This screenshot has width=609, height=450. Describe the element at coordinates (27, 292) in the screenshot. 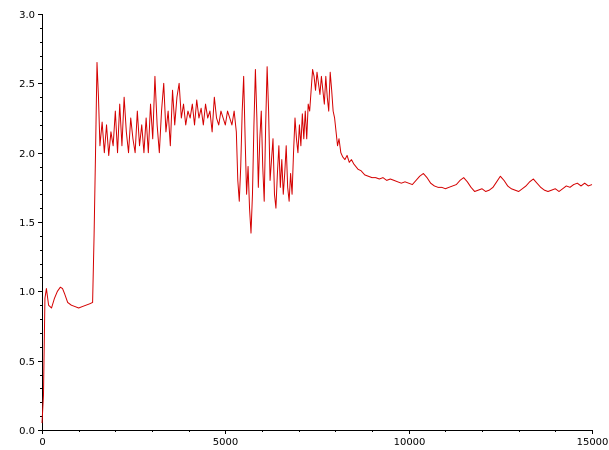

I see `y-tick-label: 1.0` at that location.